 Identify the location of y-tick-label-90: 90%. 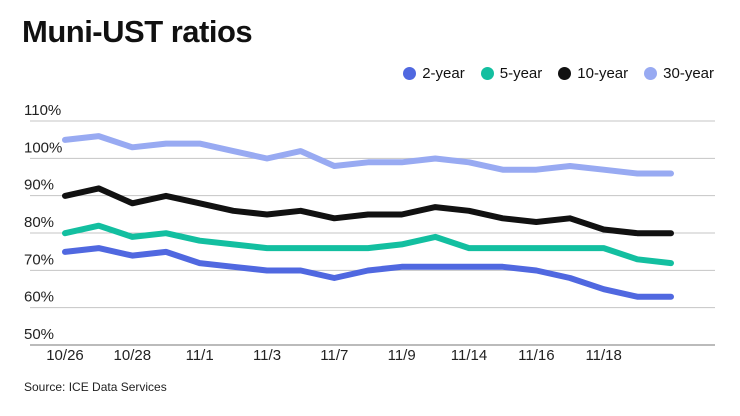
(39, 185).